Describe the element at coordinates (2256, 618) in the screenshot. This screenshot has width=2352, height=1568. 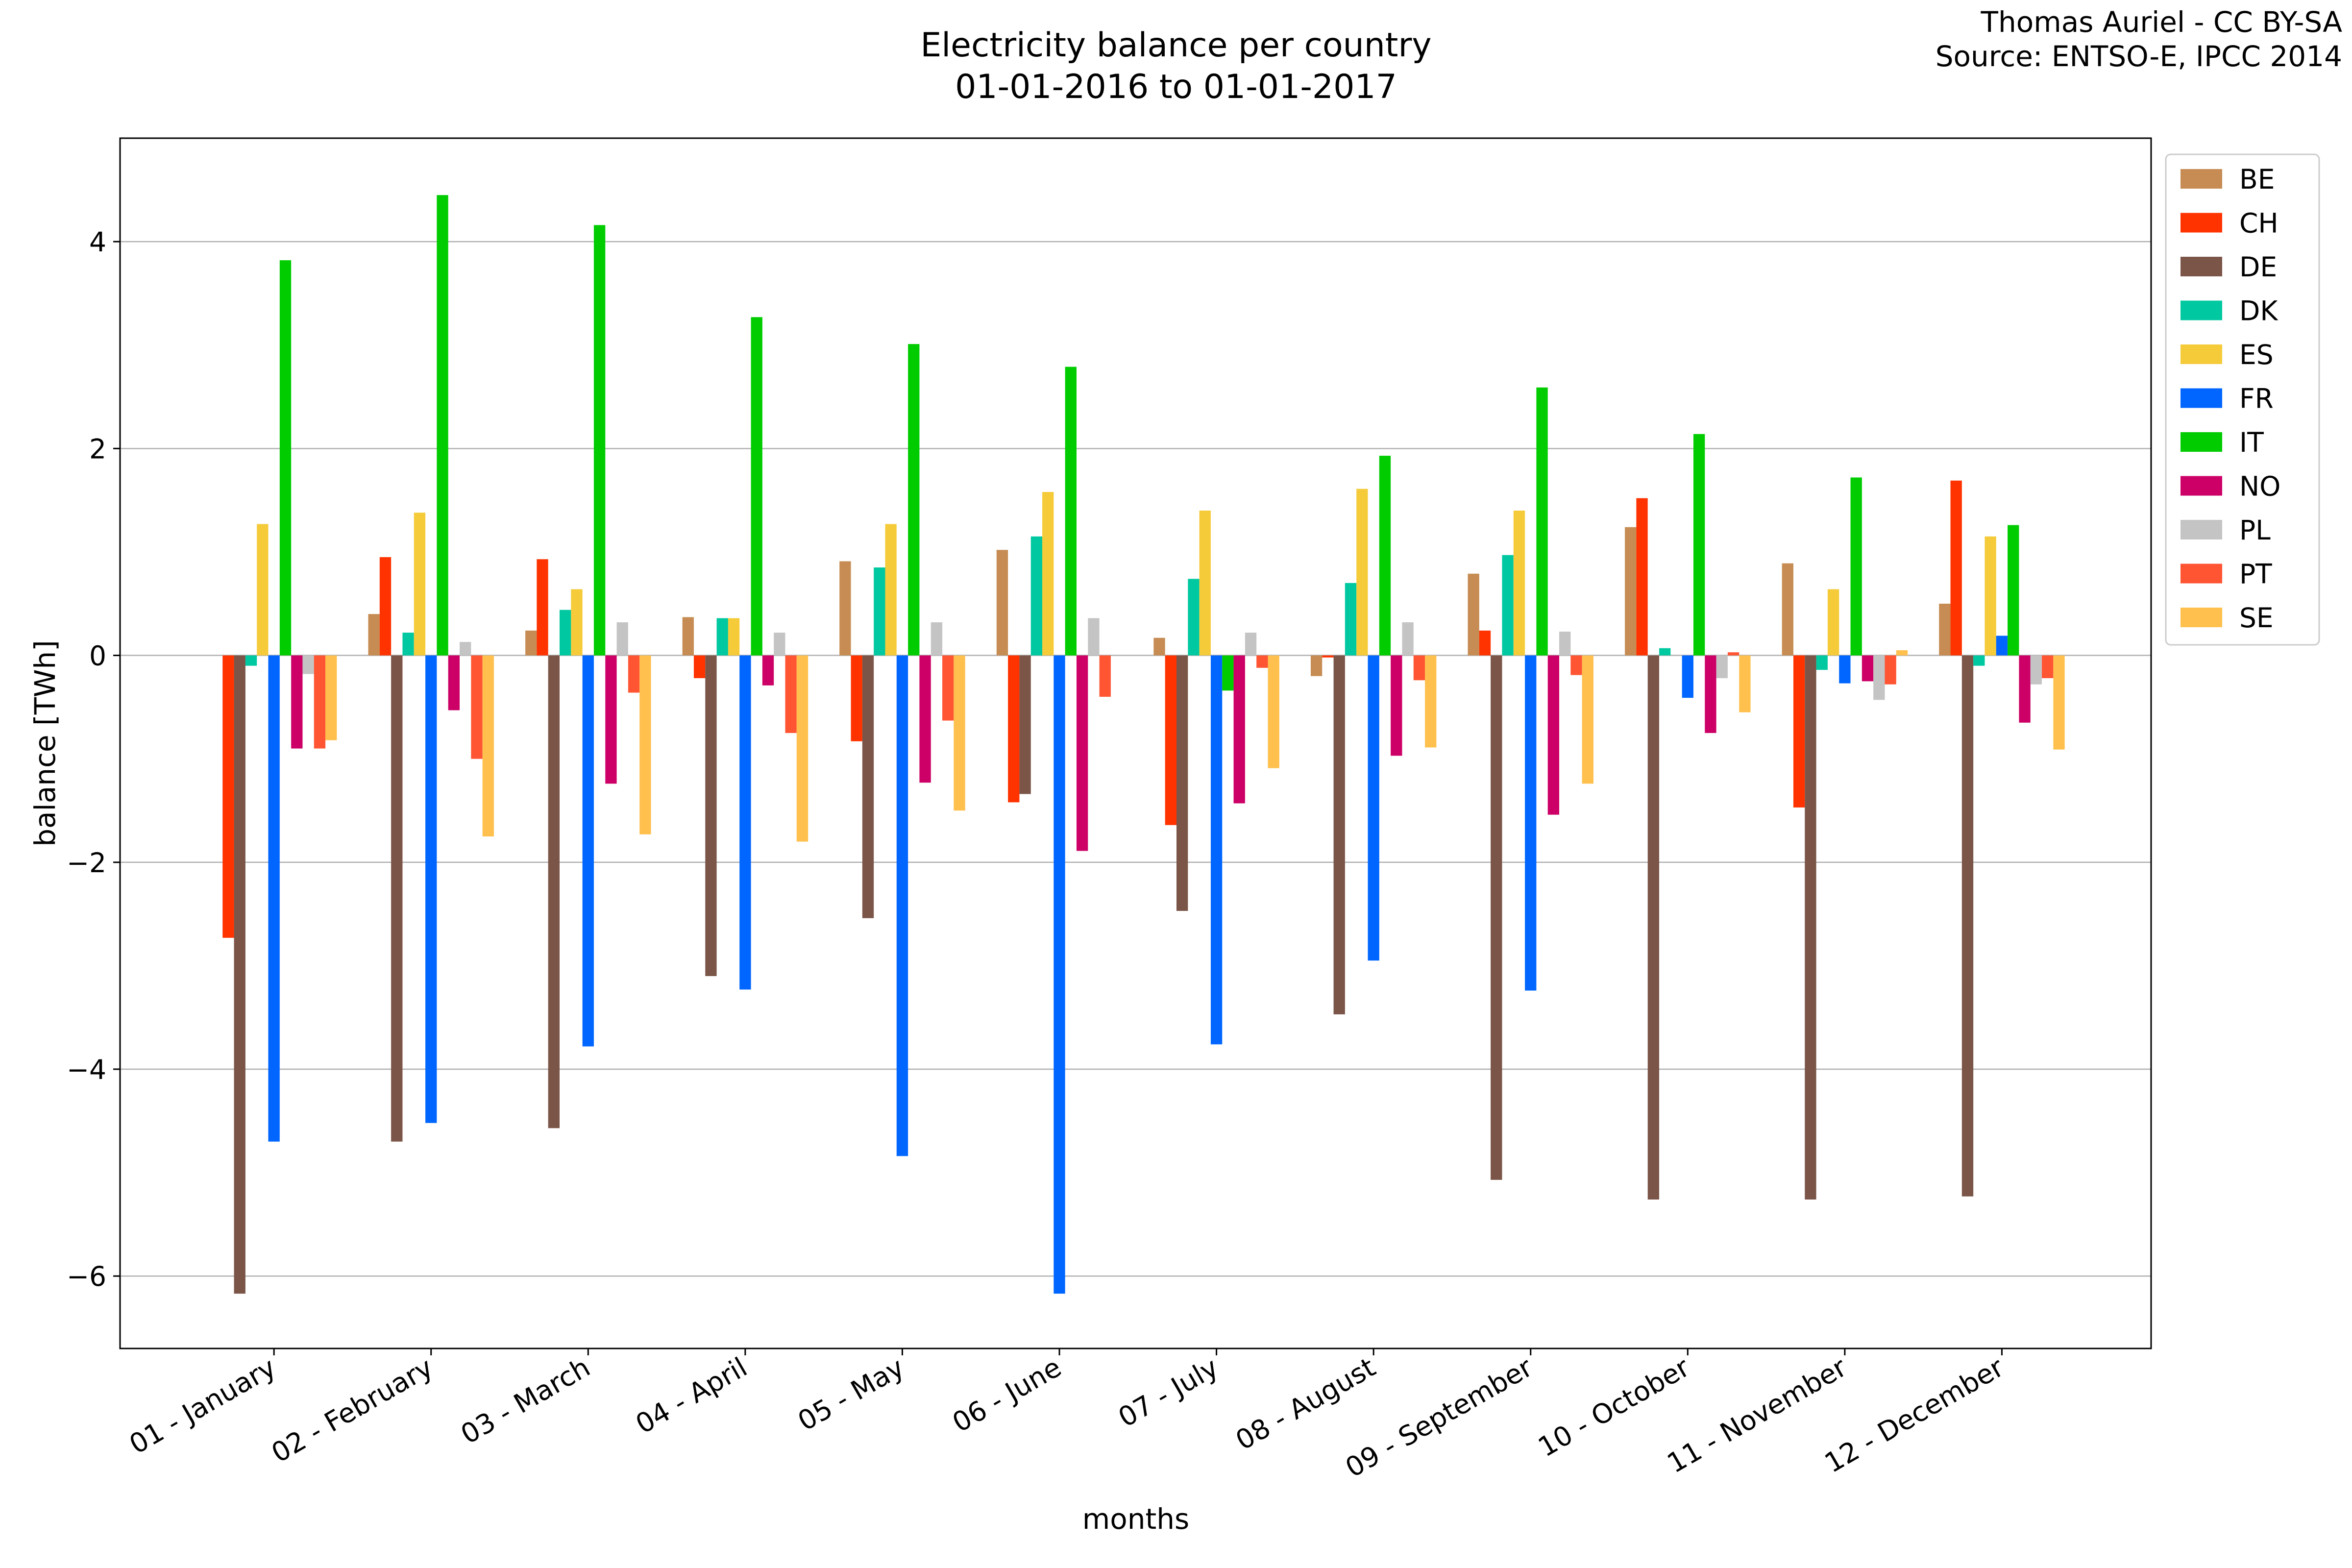
I see `legend-label-se: SE` at that location.